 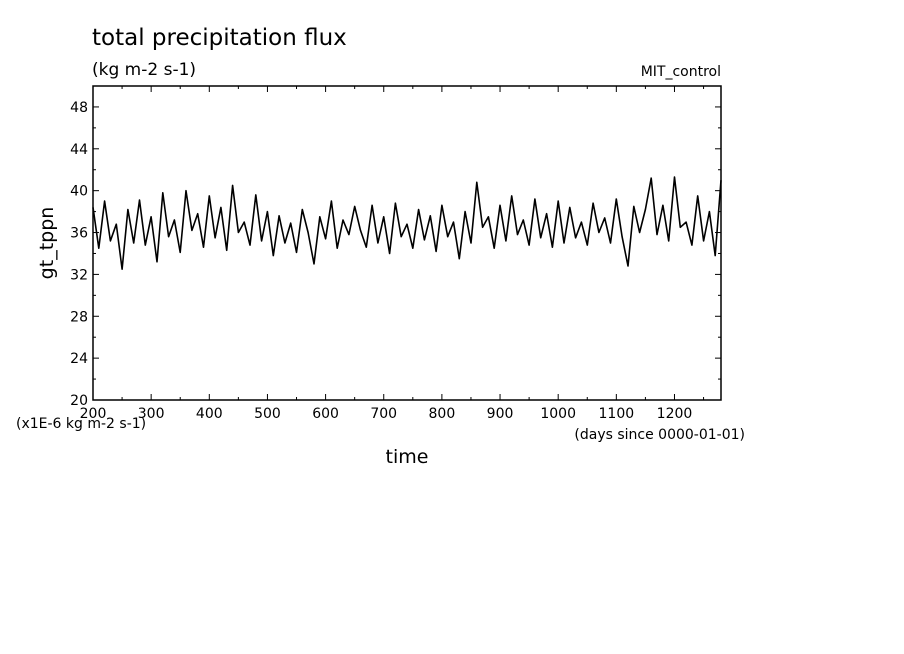 What do you see at coordinates (79, 401) in the screenshot?
I see `y-tick-label: 20` at bounding box center [79, 401].